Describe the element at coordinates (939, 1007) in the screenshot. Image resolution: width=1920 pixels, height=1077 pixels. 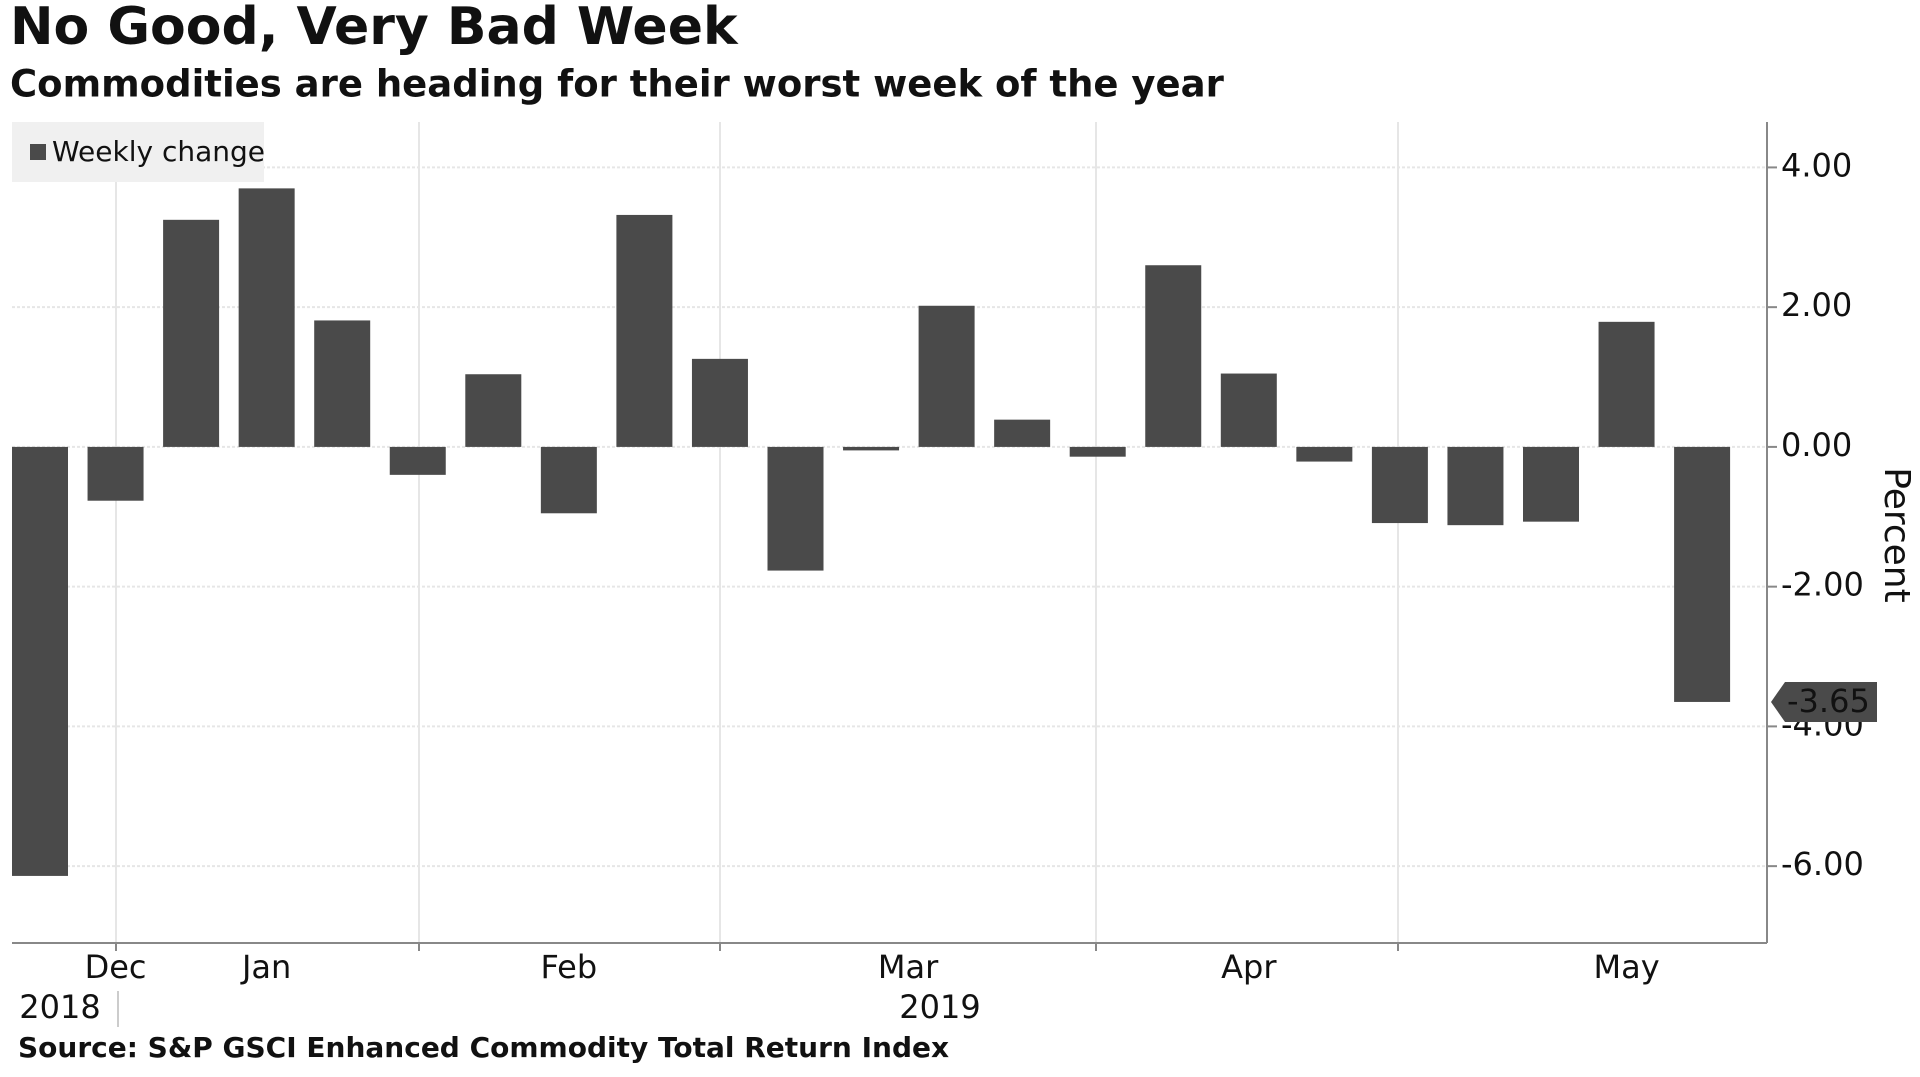
I see `x-year-label: 2019` at that location.